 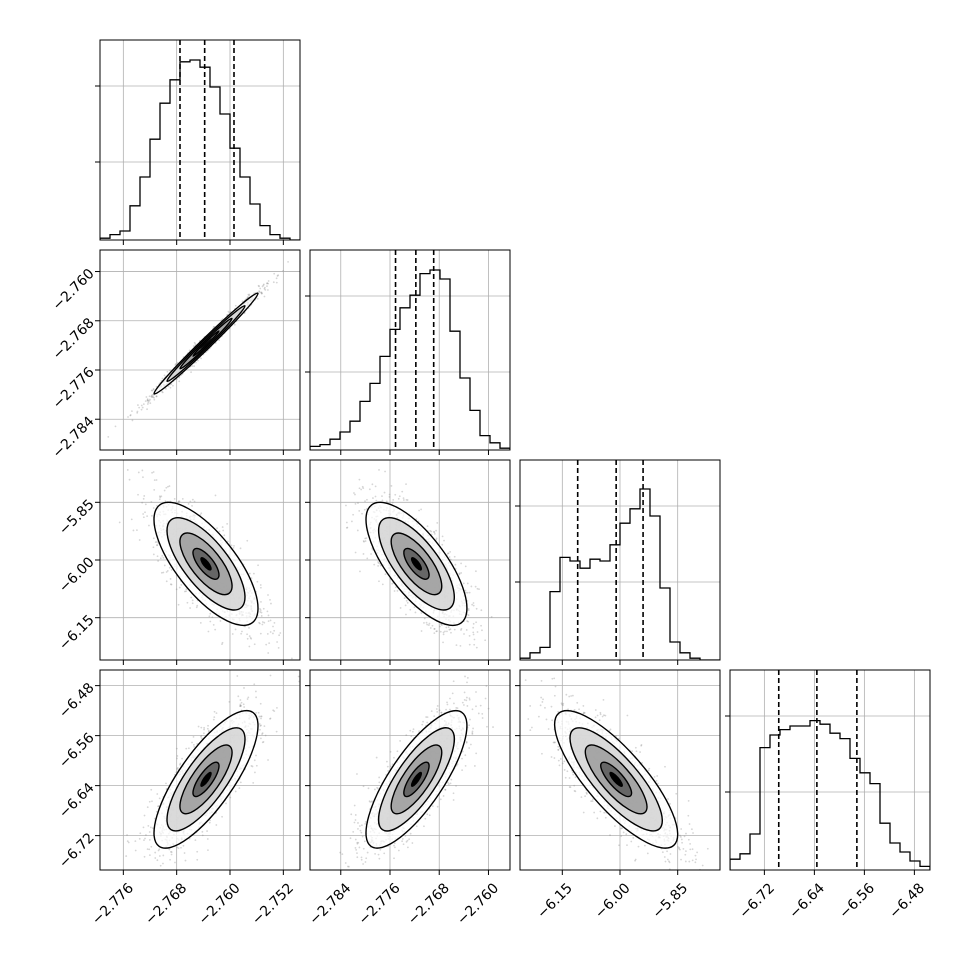 I want to click on y-tick-label: −2.768, so click(x=74, y=339).